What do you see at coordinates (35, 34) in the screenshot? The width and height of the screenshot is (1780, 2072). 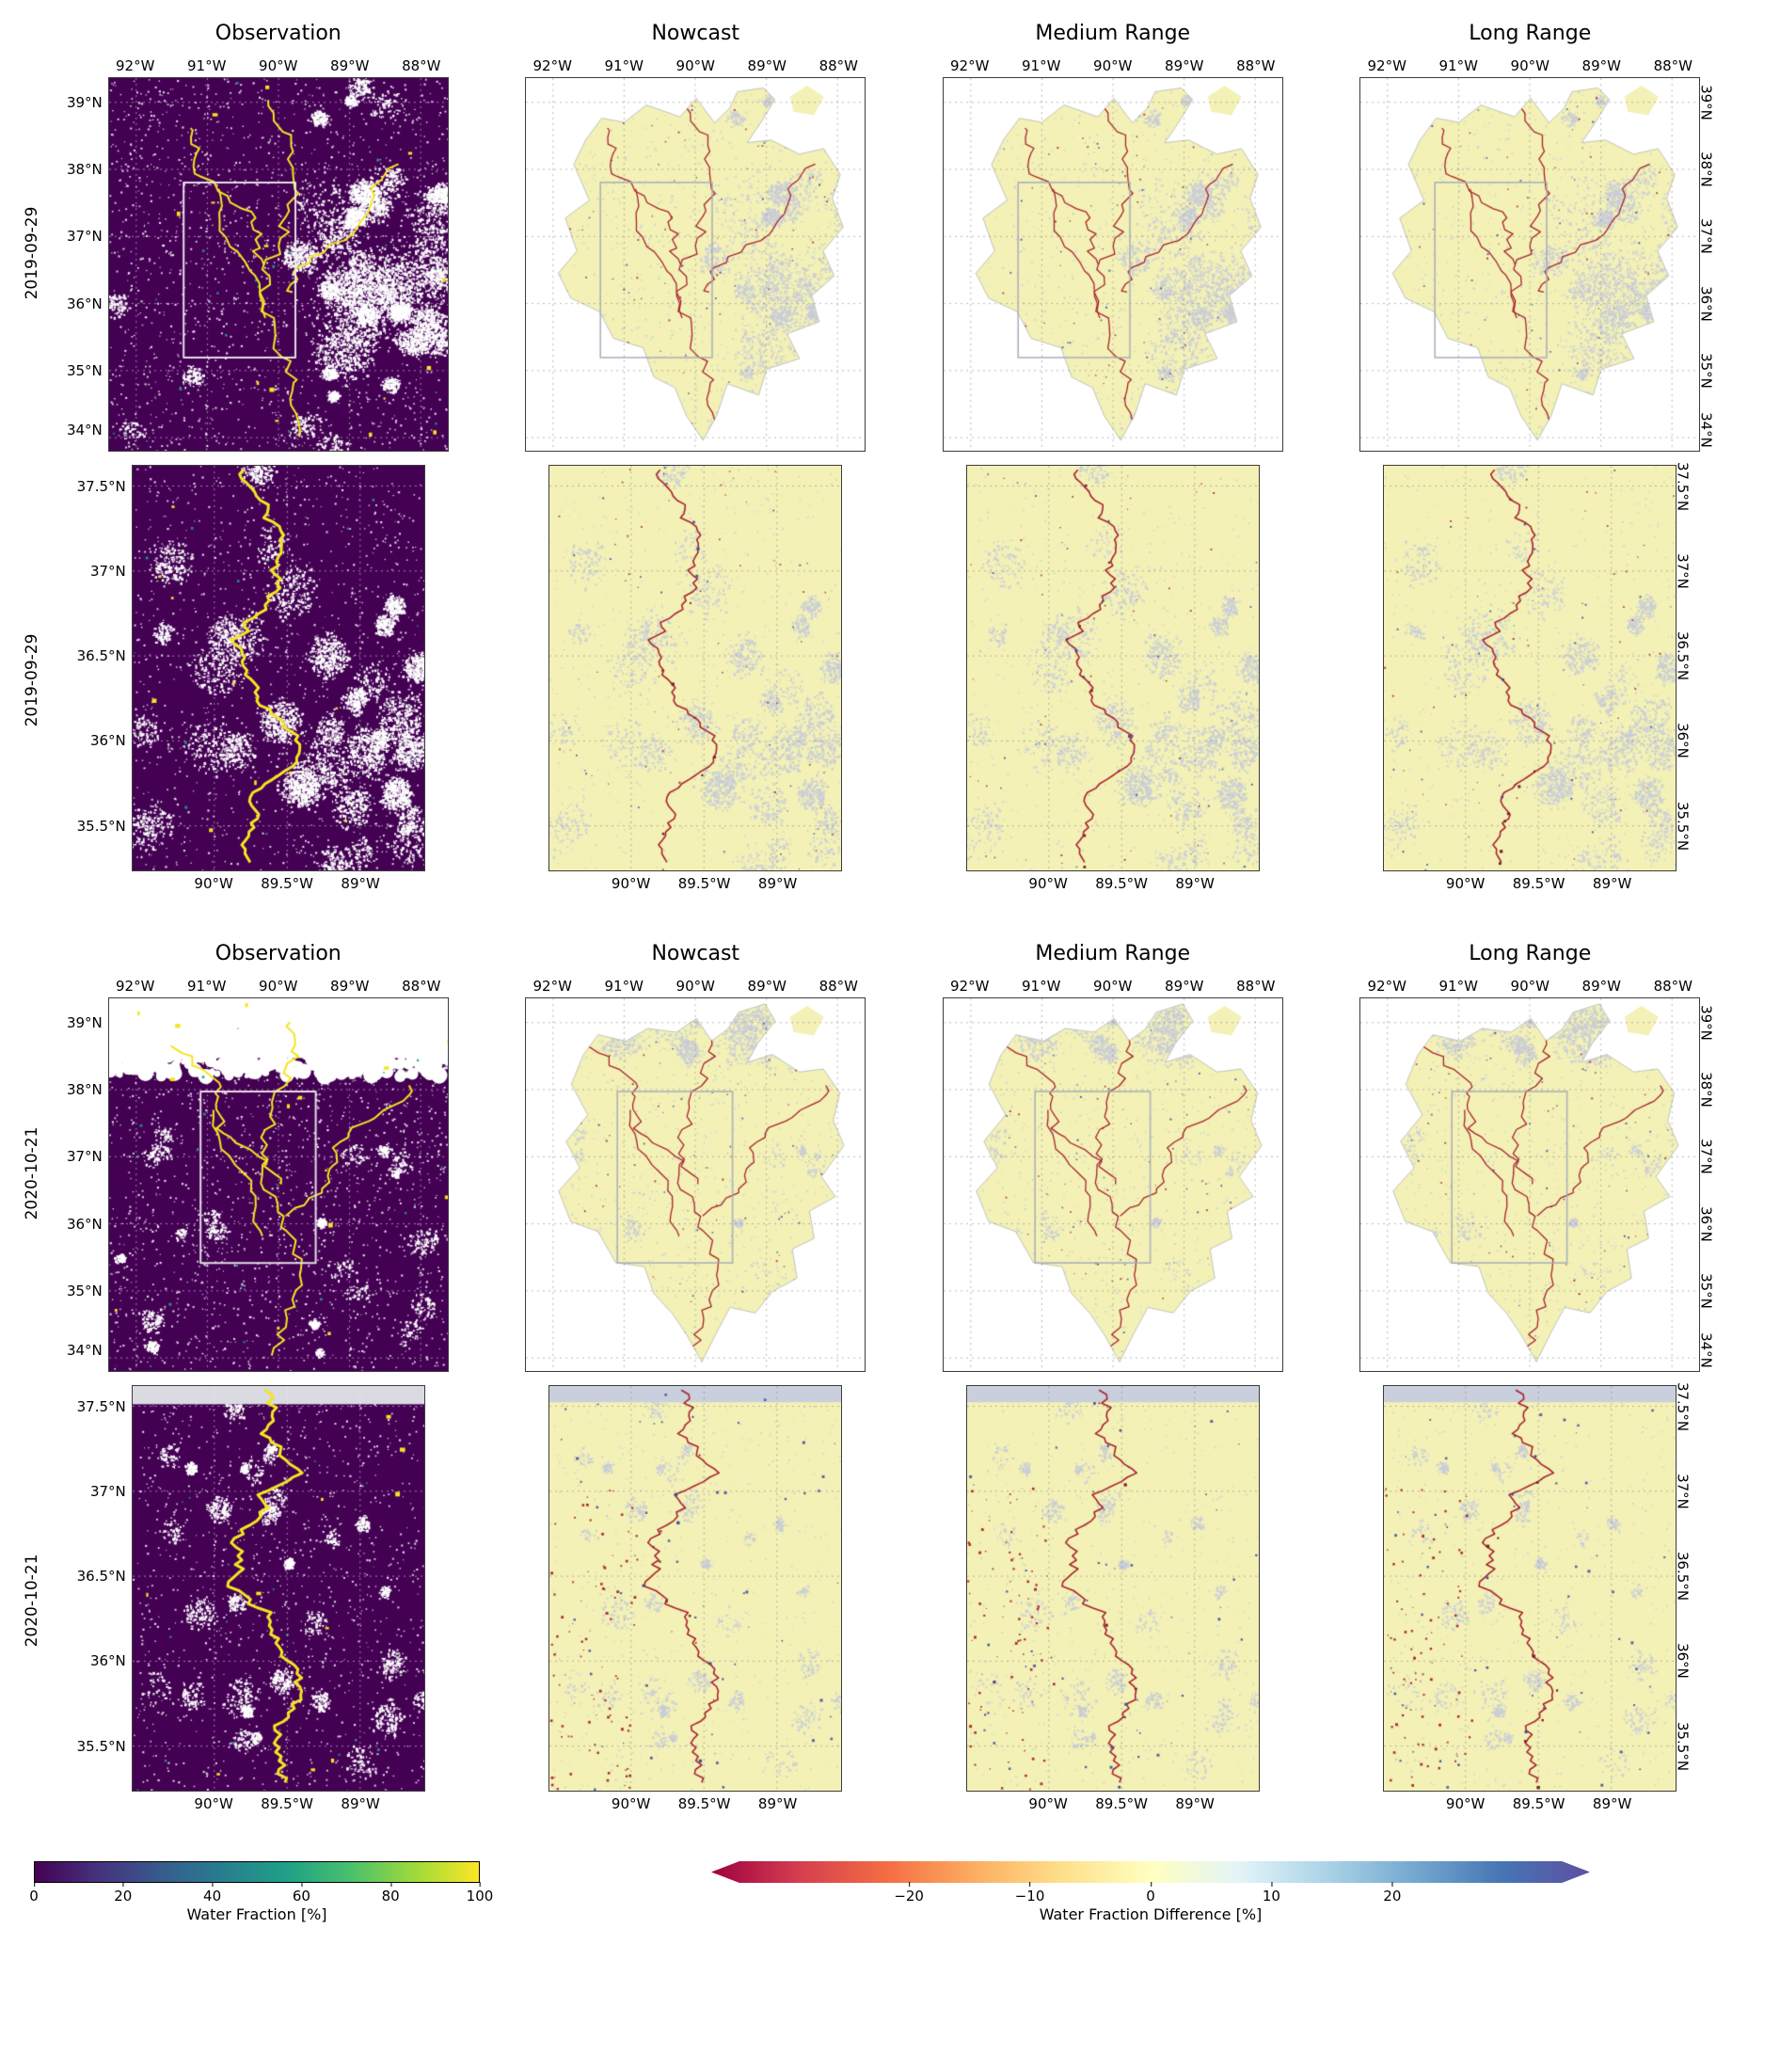 I see `gutter` at bounding box center [35, 34].